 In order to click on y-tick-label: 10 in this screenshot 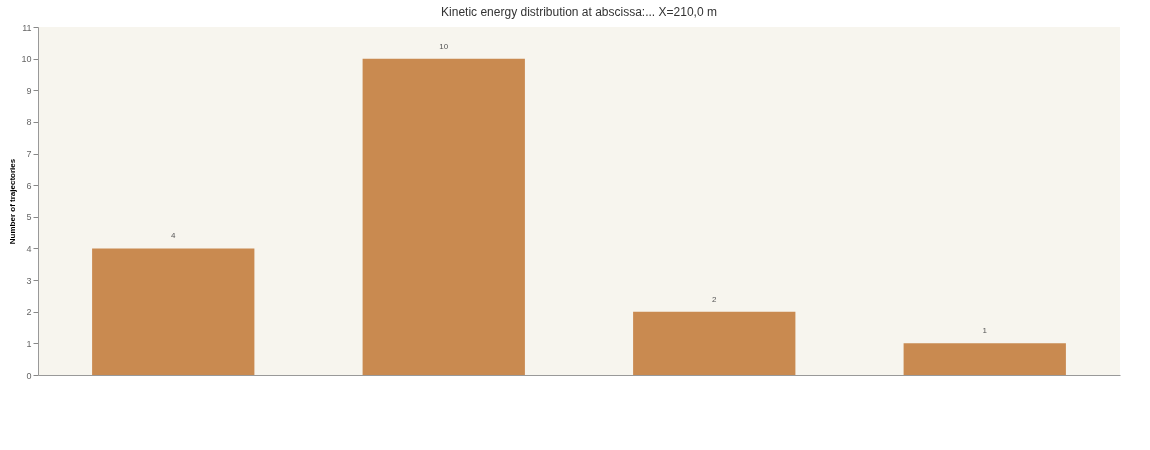, I will do `click(26, 59)`.